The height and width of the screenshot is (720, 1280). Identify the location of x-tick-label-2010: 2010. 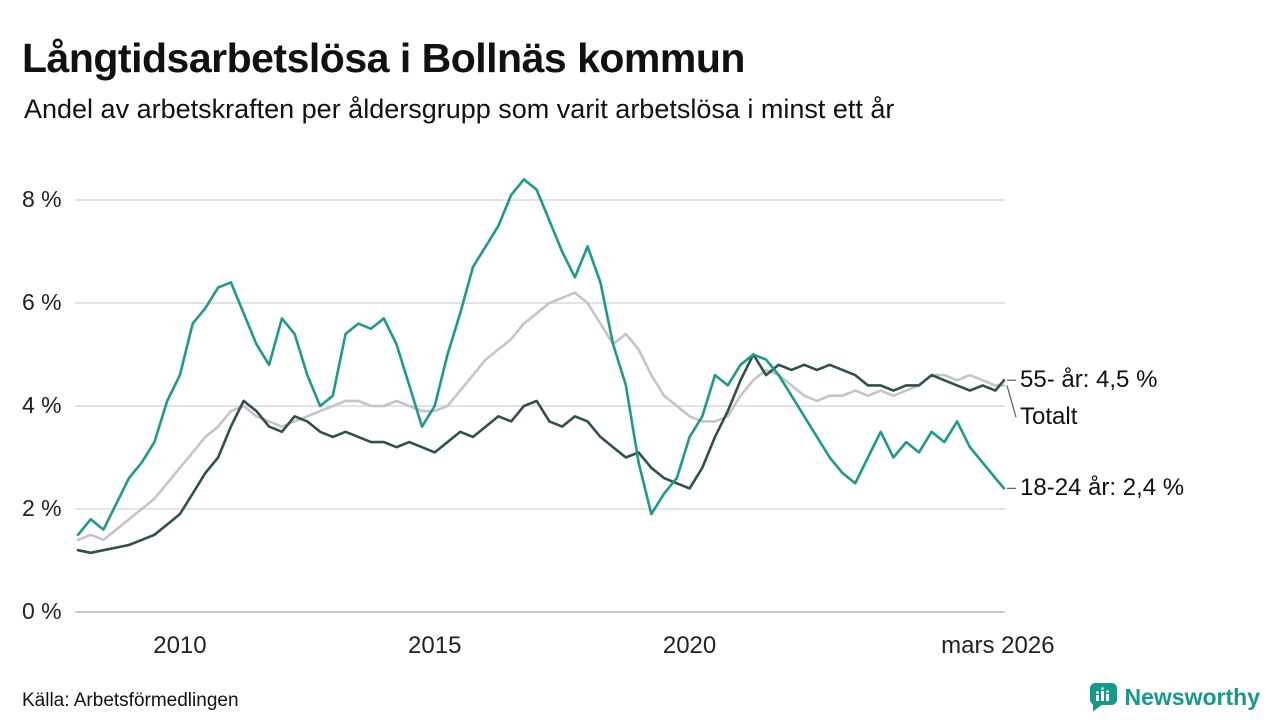
(180, 645).